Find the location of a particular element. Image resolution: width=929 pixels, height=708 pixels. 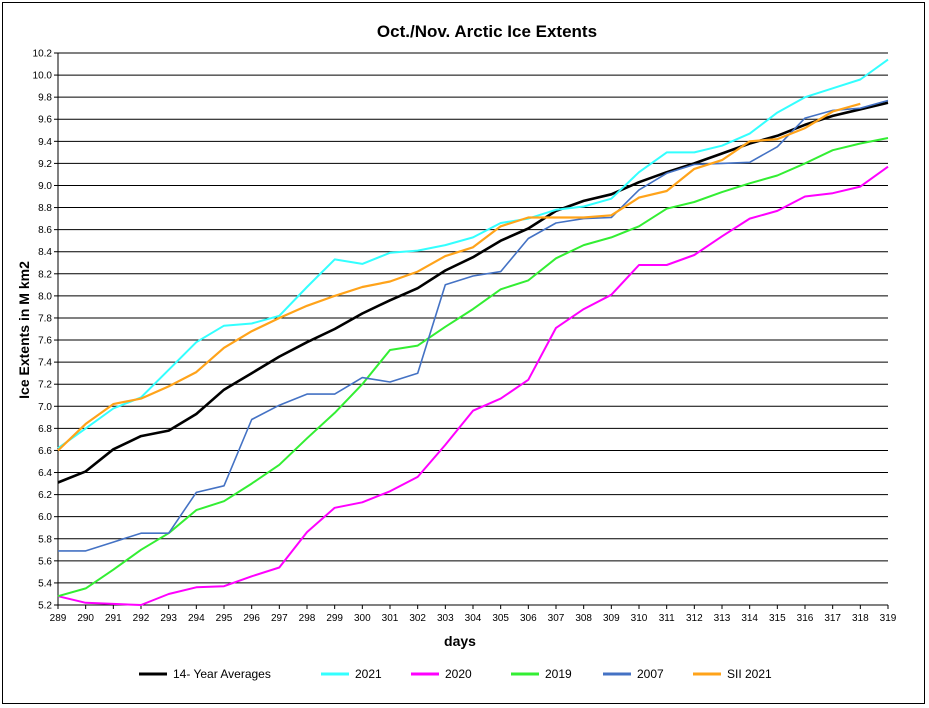

y-tick-label: 6.6 is located at coordinates (45, 451).